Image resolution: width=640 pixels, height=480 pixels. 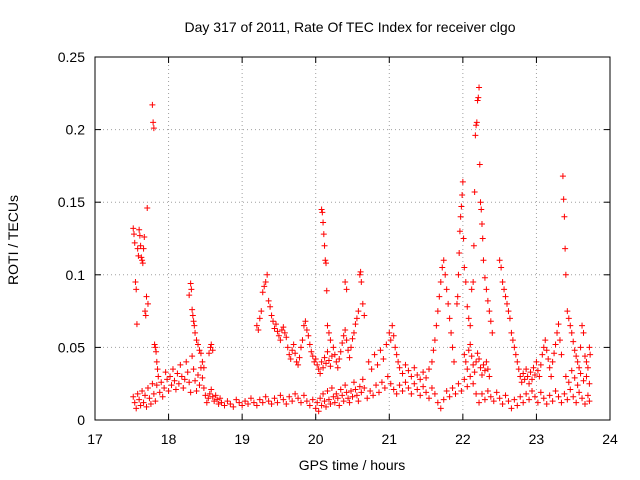 What do you see at coordinates (71, 57) in the screenshot?
I see `y-tick-label: 0.25` at bounding box center [71, 57].